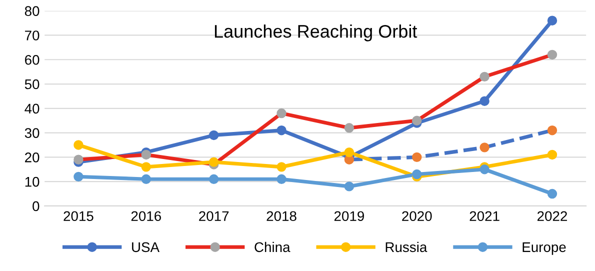  I want to click on x-tick-label: 2019, so click(349, 216).